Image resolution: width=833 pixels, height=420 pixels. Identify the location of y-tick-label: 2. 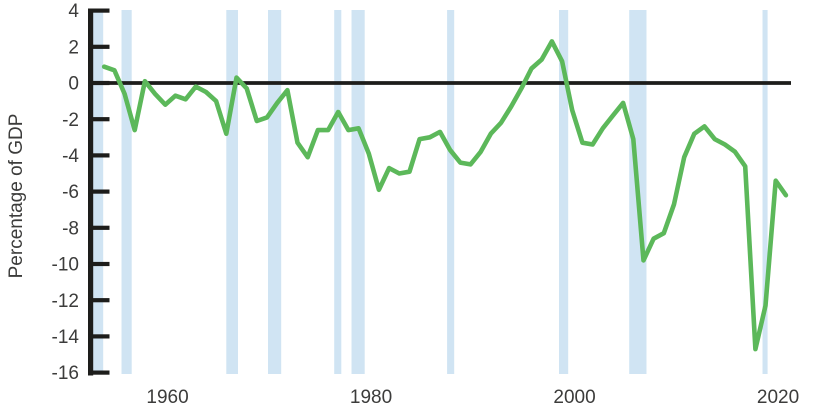
(73, 47).